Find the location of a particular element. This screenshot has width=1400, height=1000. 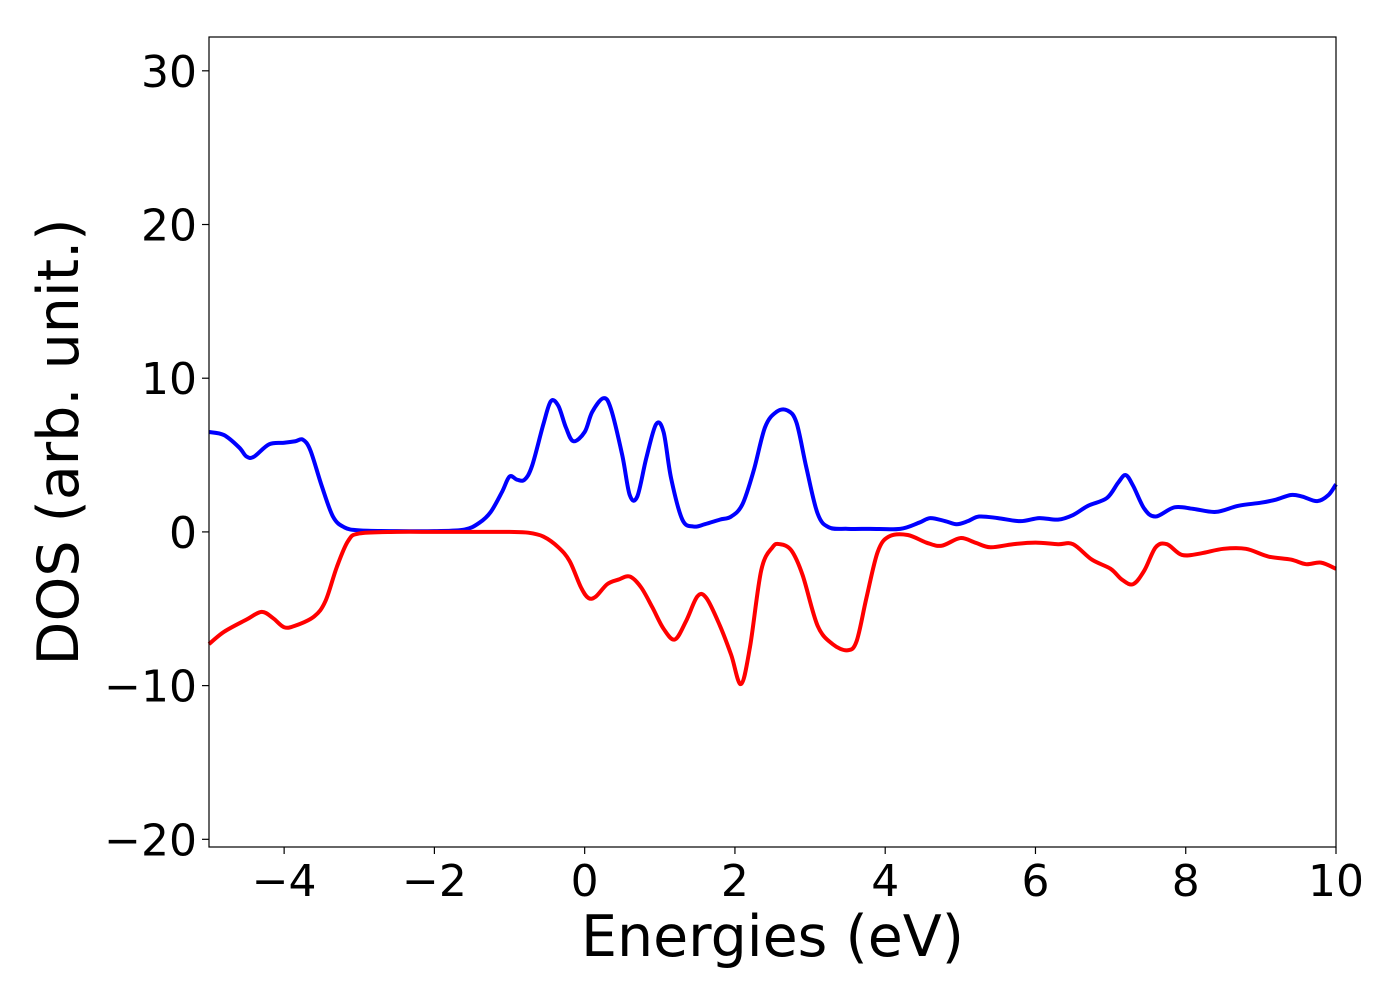

x-tick-label: −4 is located at coordinates (284, 881).